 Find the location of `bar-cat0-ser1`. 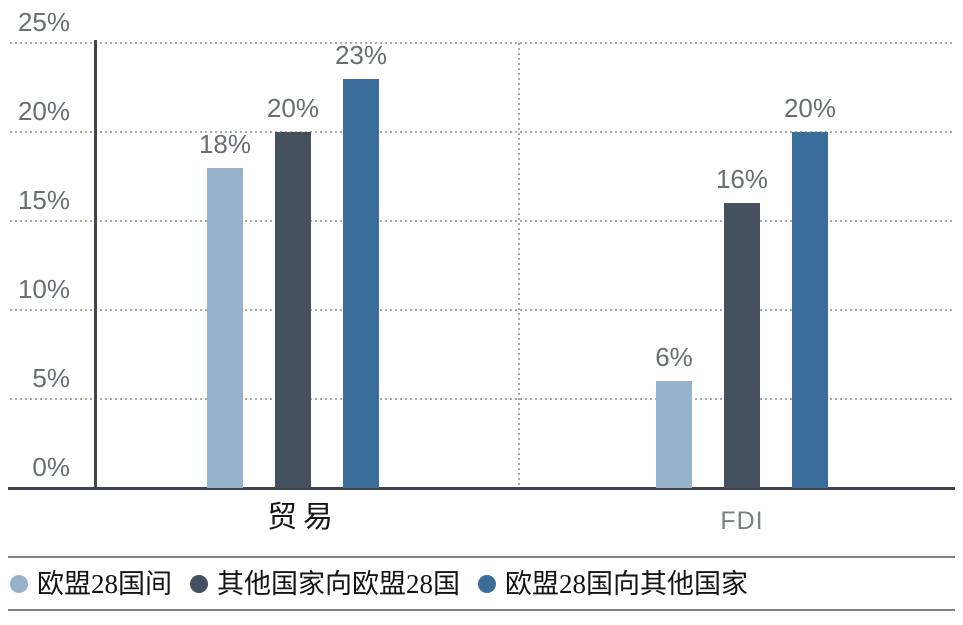

bar-cat0-ser1 is located at coordinates (293, 310).